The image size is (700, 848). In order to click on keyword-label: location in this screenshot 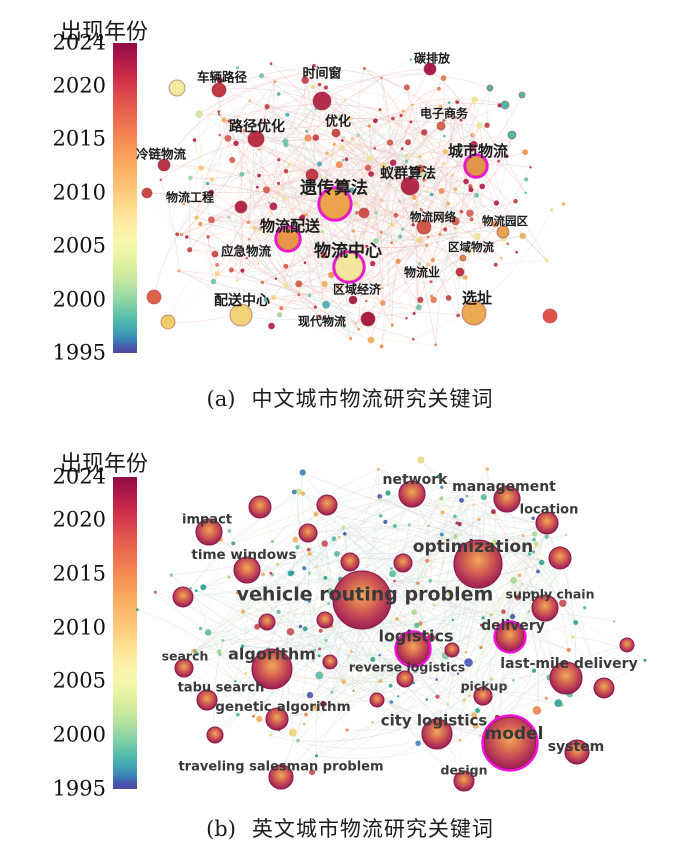, I will do `click(549, 510)`.